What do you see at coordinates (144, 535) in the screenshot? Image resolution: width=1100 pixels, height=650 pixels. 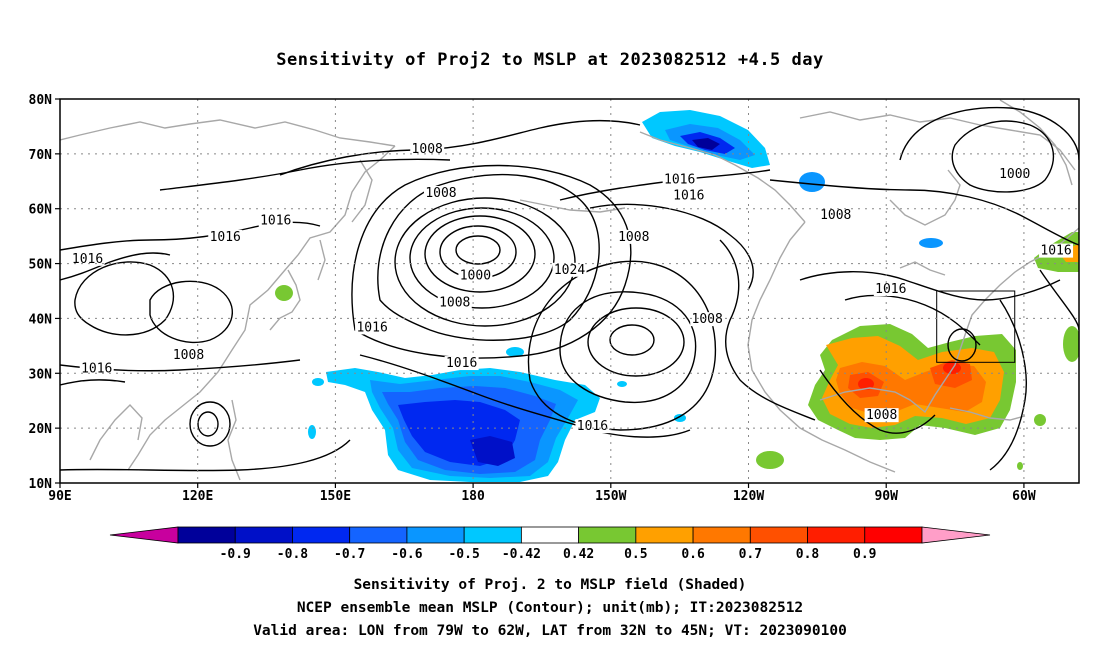 I see `colorbar-min-arrow` at bounding box center [144, 535].